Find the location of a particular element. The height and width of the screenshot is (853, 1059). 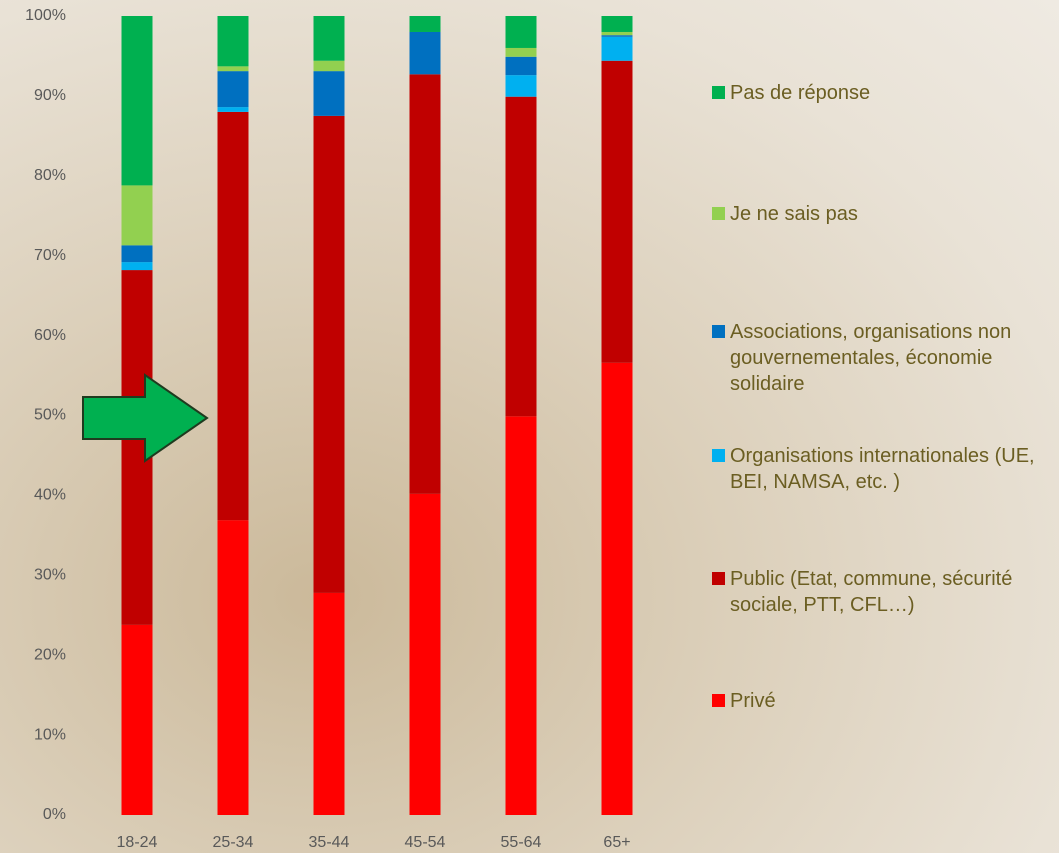

x-tick-label: 45-54 is located at coordinates (425, 842).